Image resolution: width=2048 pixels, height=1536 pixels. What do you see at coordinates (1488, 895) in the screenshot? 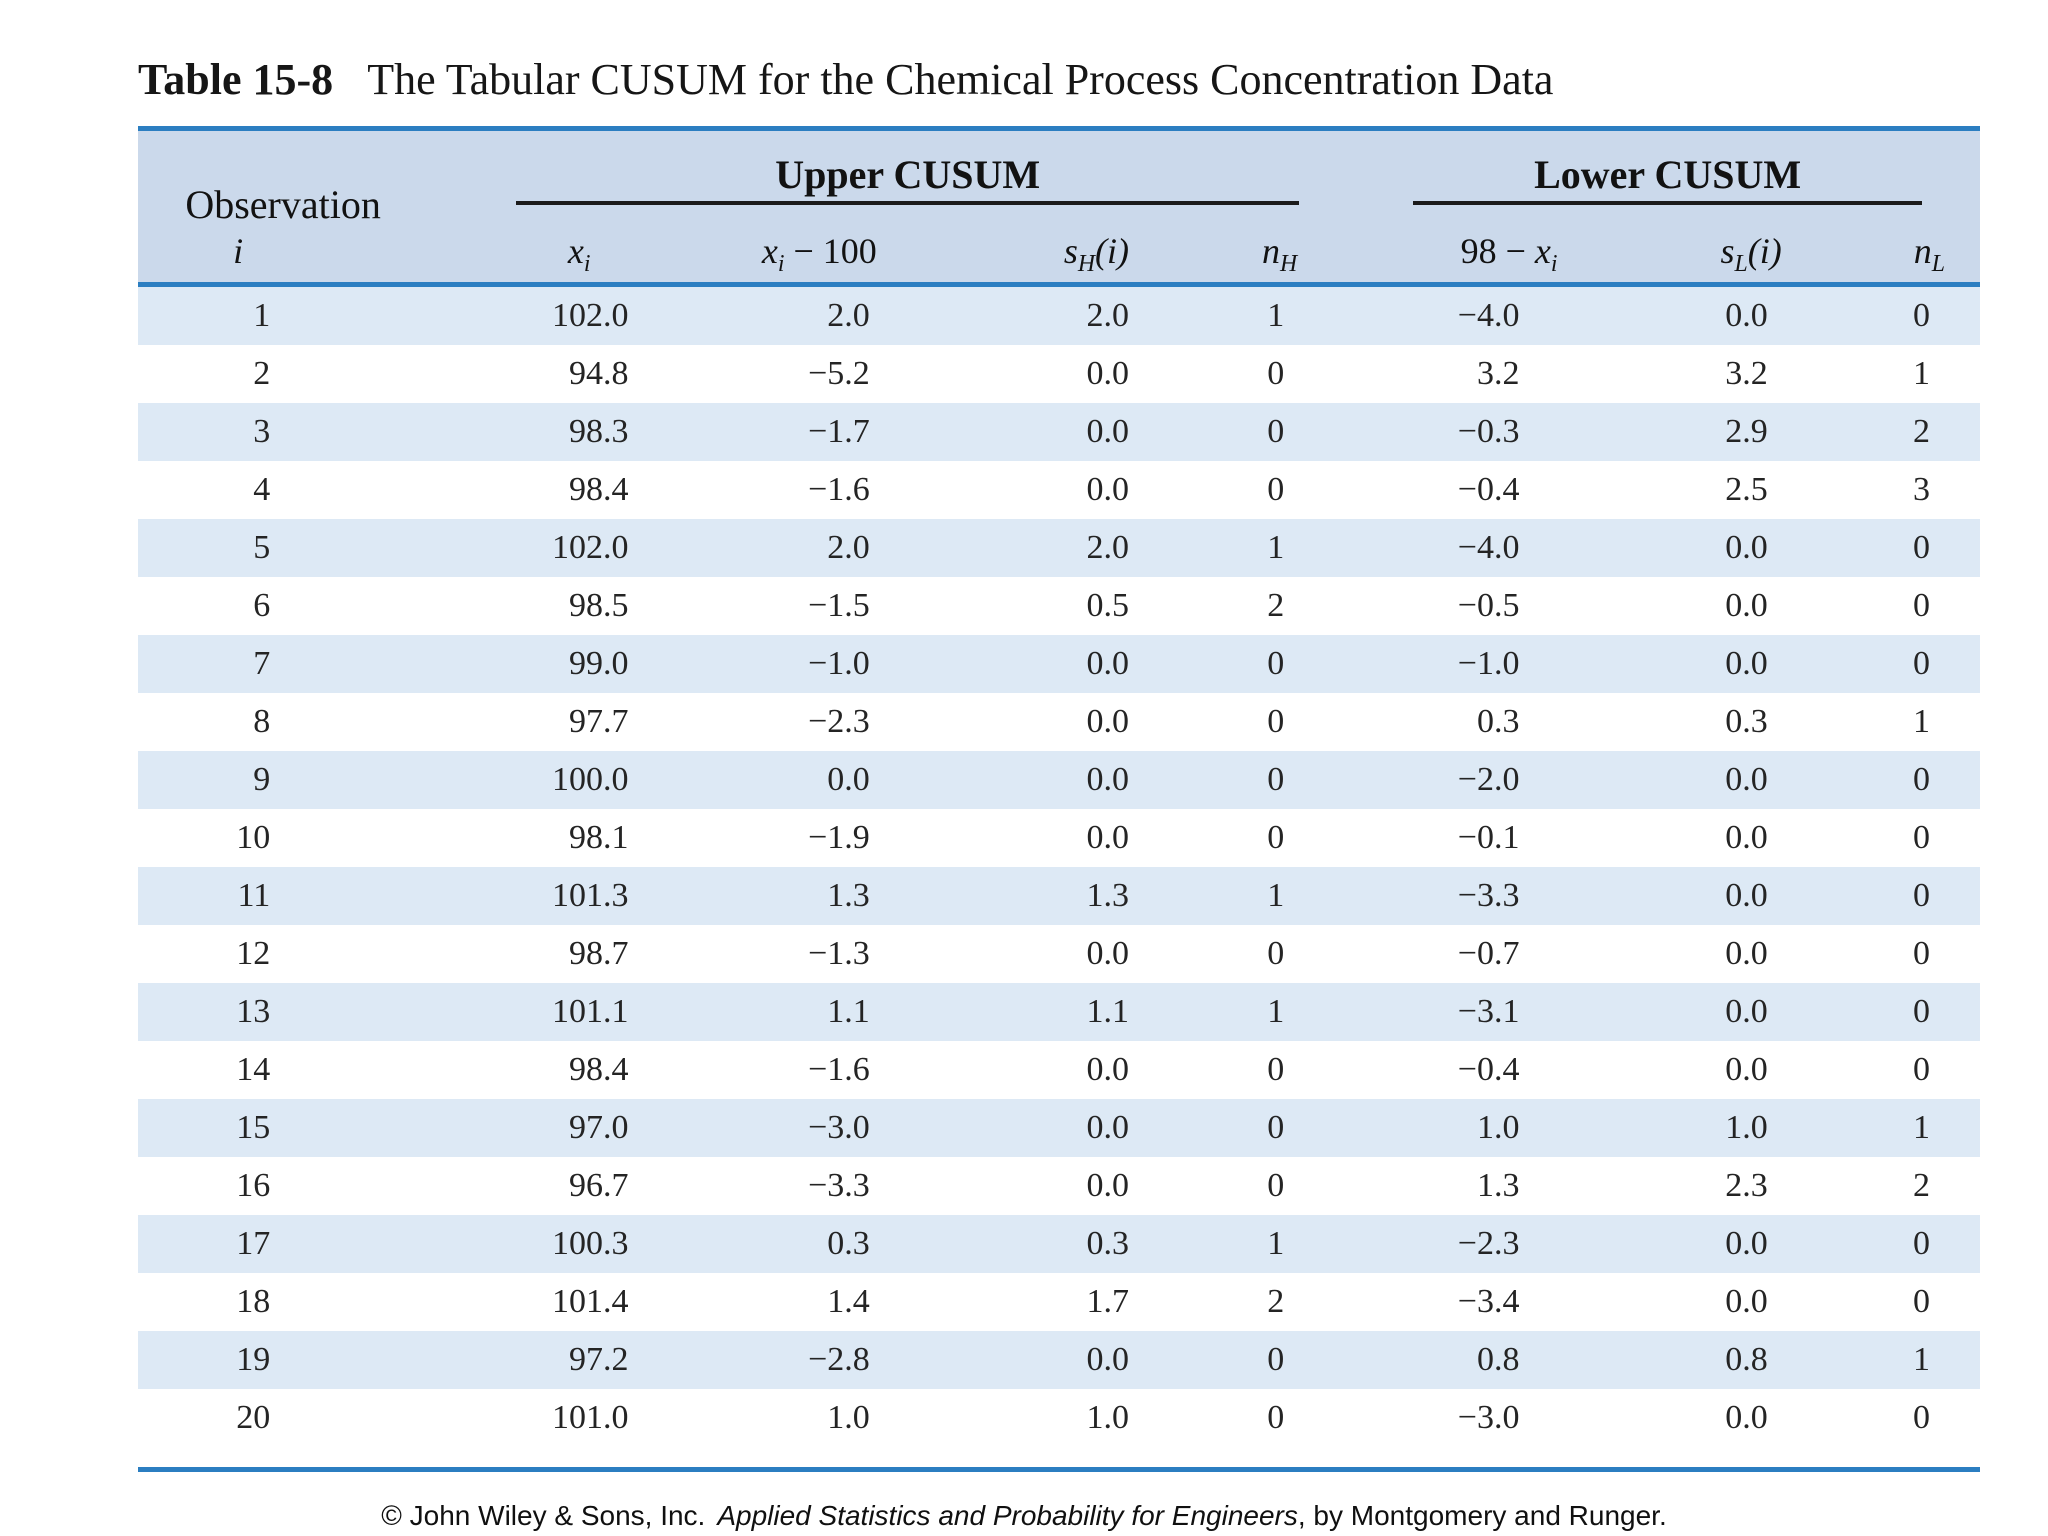
I see `cell-98-minus-xi: −3.3` at bounding box center [1488, 895].